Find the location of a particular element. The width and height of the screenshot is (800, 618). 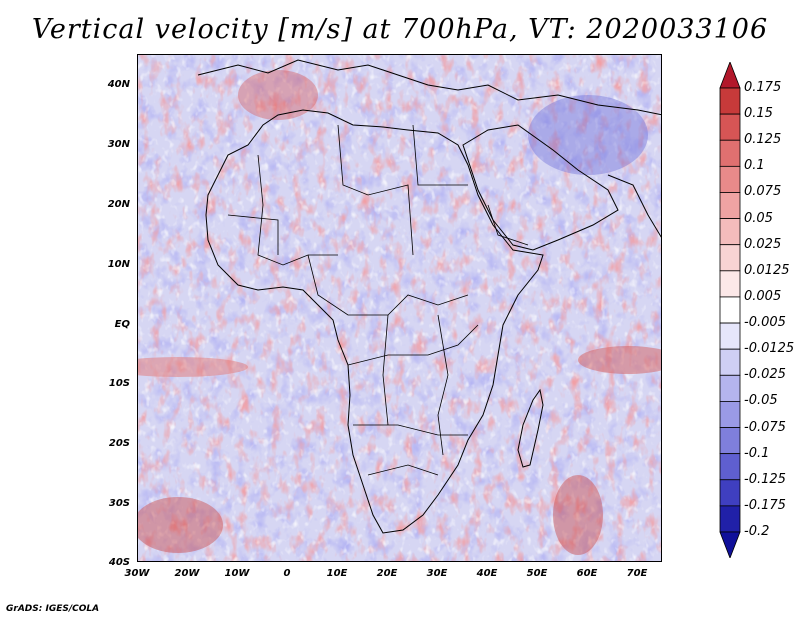

colorbar is located at coordinates (730, 310).